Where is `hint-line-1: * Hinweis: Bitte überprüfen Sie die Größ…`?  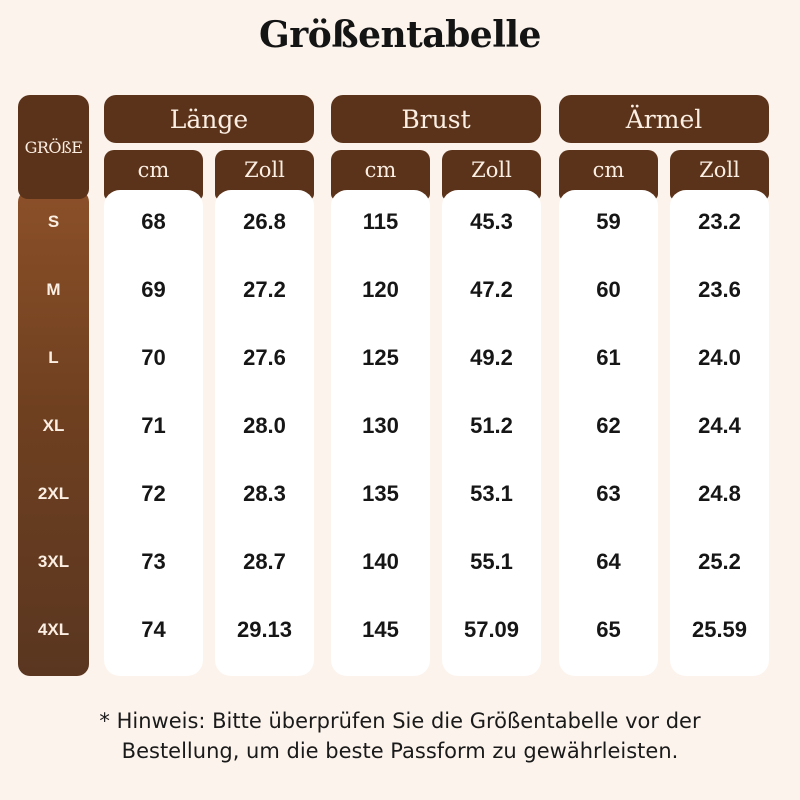 hint-line-1: * Hinweis: Bitte überprüfen Sie die Größ… is located at coordinates (400, 721).